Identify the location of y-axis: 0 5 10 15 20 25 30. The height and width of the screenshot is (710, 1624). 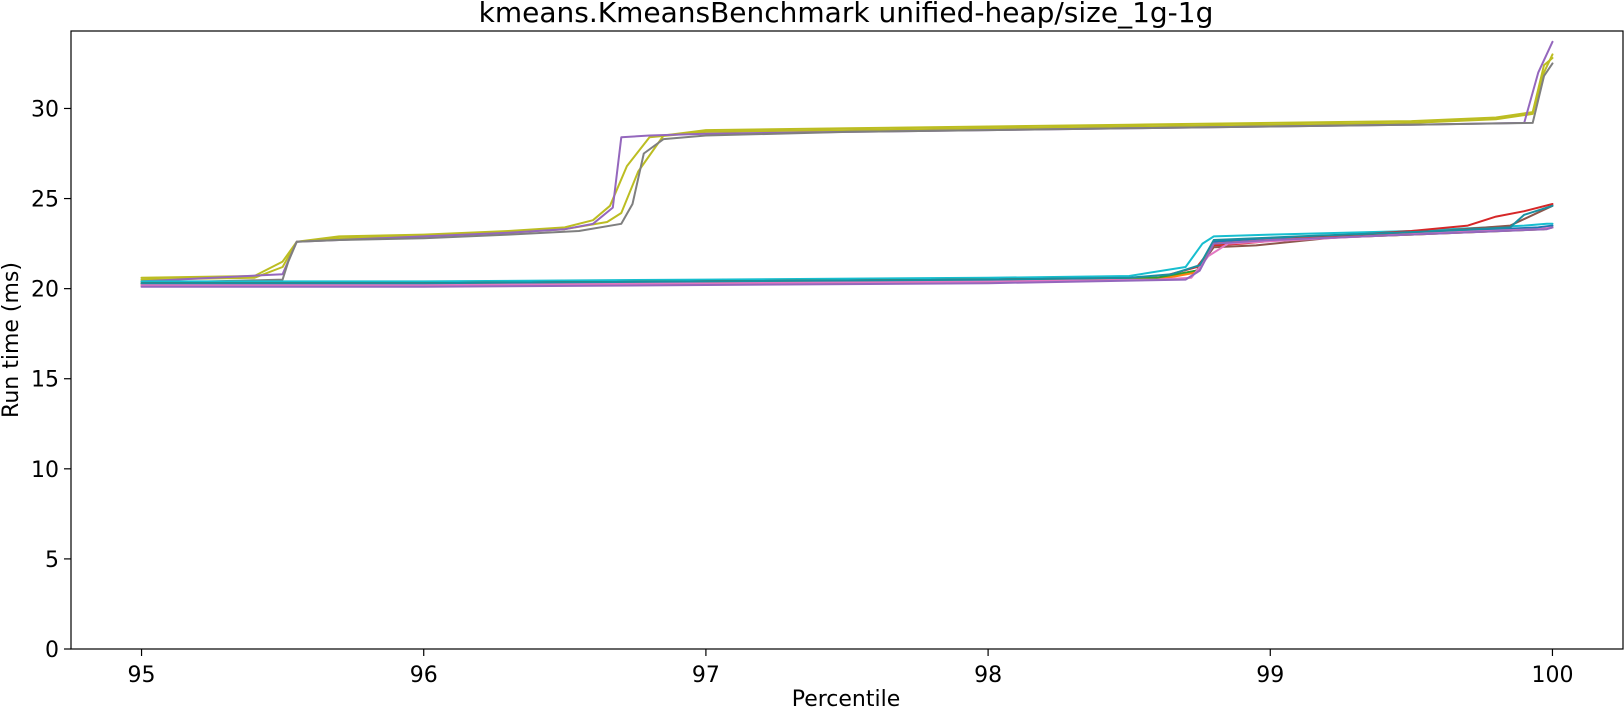
(51, 380).